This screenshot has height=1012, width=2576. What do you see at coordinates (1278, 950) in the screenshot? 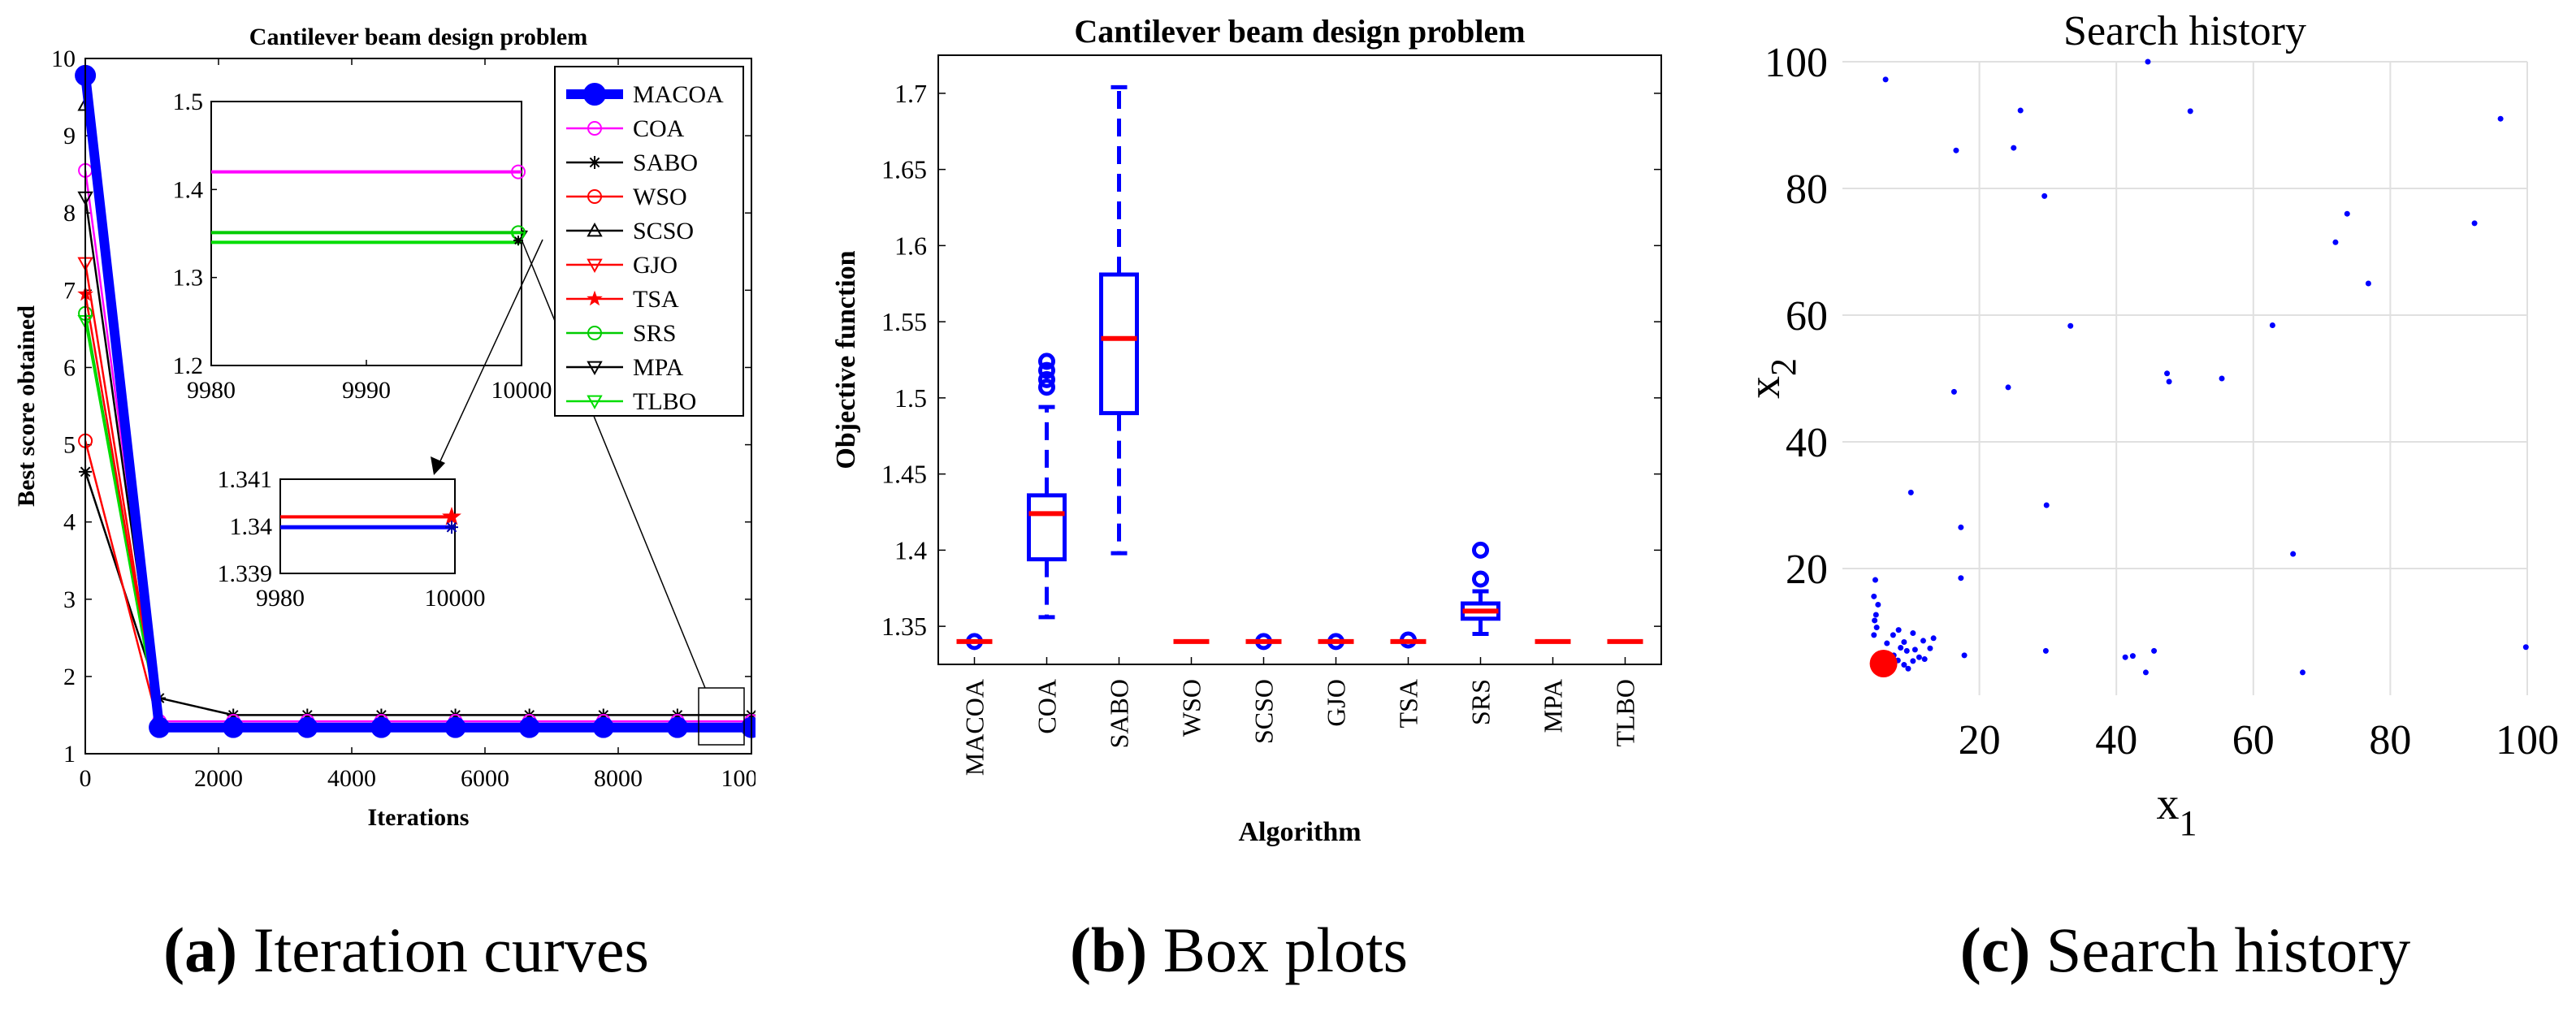
I see `caption-b-text: Box plots` at bounding box center [1278, 950].